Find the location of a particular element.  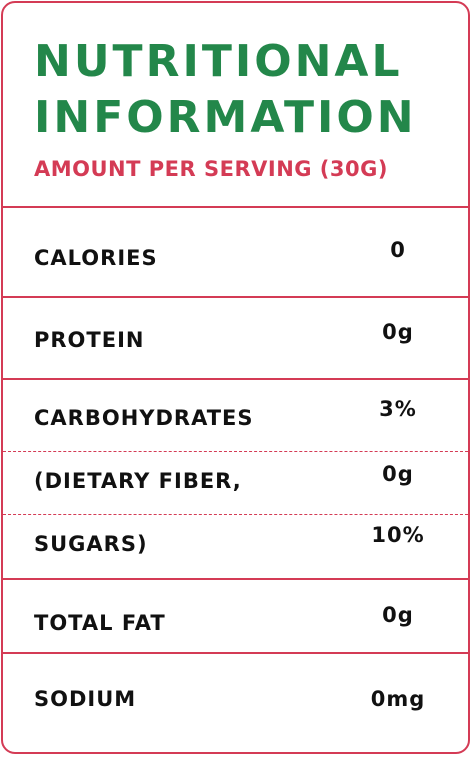

row-label-sugars: SUGARS) is located at coordinates (91, 544).